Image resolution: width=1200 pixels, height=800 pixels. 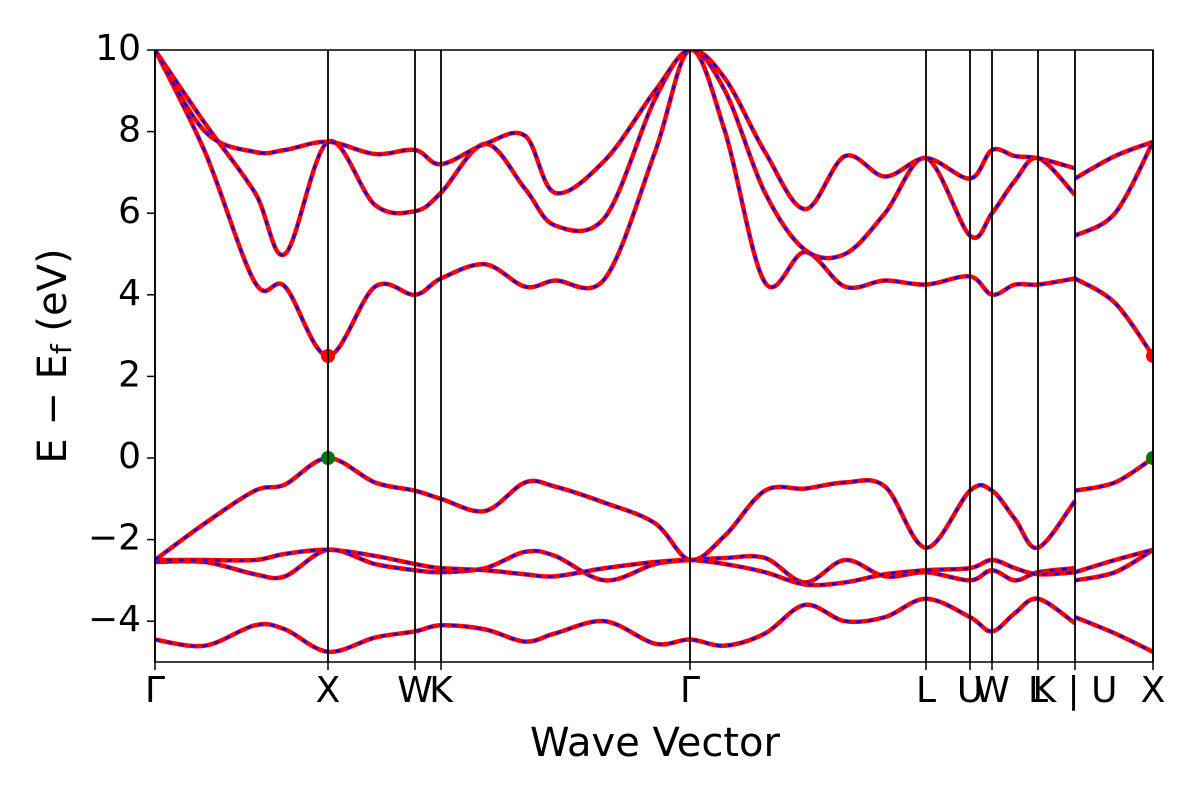 What do you see at coordinates (129, 211) in the screenshot?
I see `y-tick-label: 6` at bounding box center [129, 211].